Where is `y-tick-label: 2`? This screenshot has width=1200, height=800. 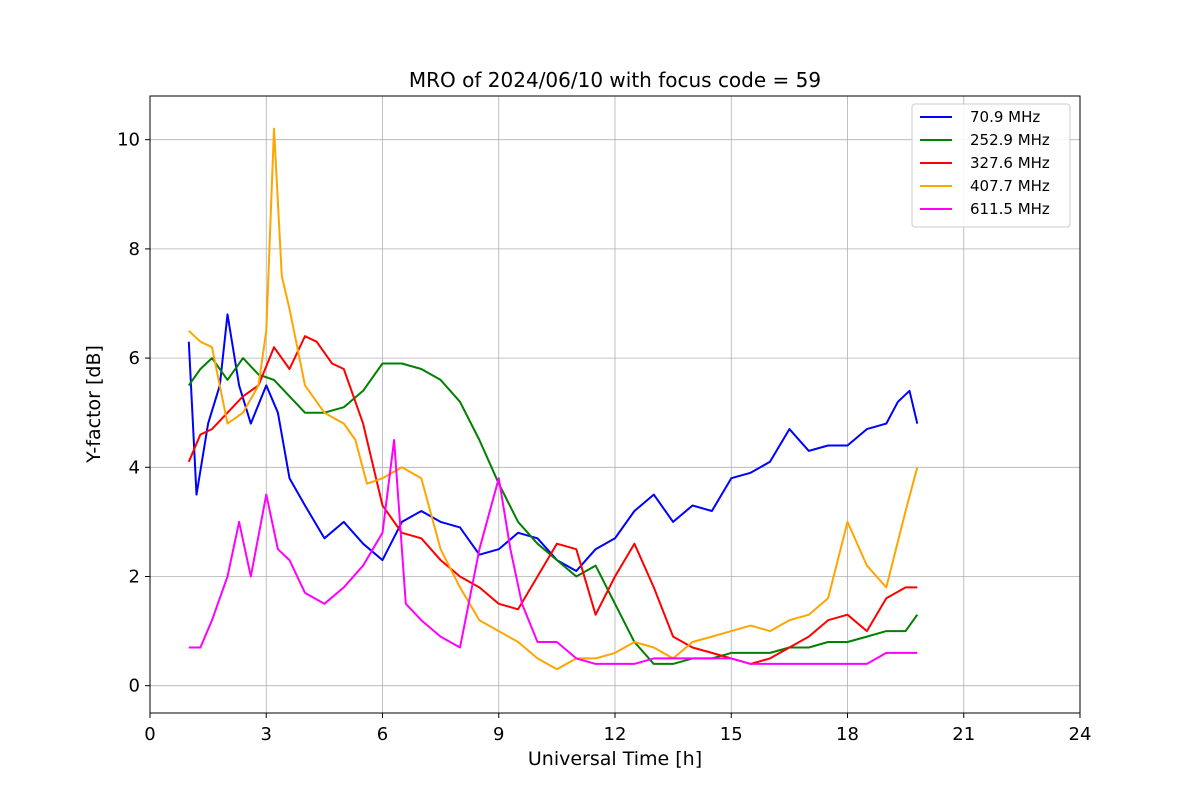 y-tick-label: 2 is located at coordinates (134, 576).